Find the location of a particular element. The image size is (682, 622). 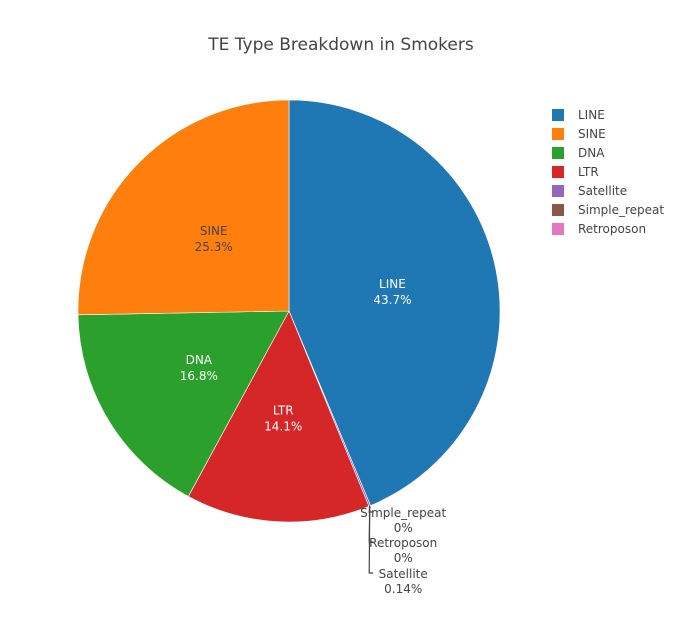

slice-labels: LINE 43.7% LTR 14.1% DNA 16.8% SINE 25.3% is located at coordinates (296, 328).